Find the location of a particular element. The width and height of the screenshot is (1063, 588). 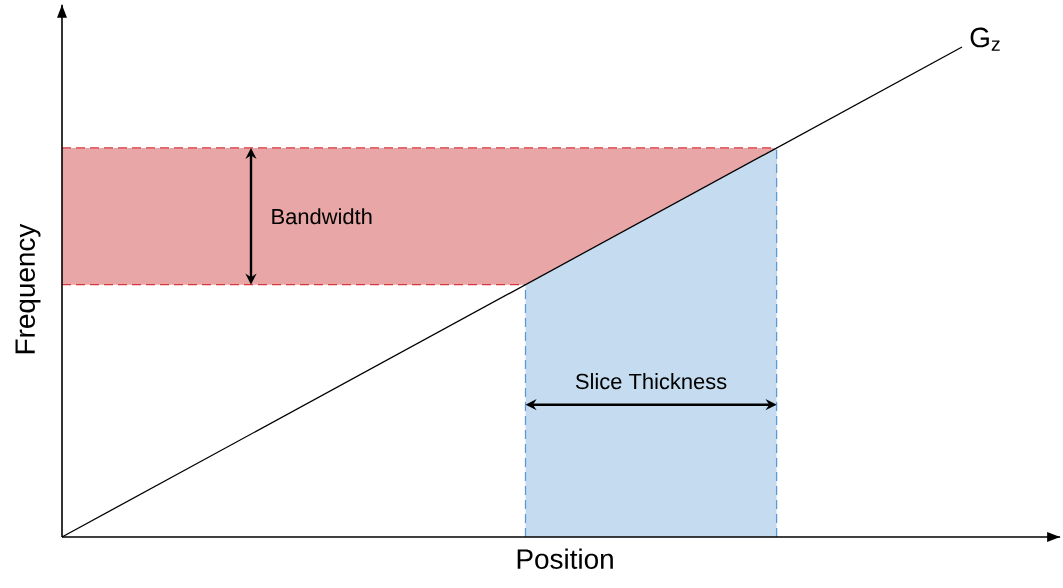

y-axis-title: Frequency is located at coordinates (28, 288).